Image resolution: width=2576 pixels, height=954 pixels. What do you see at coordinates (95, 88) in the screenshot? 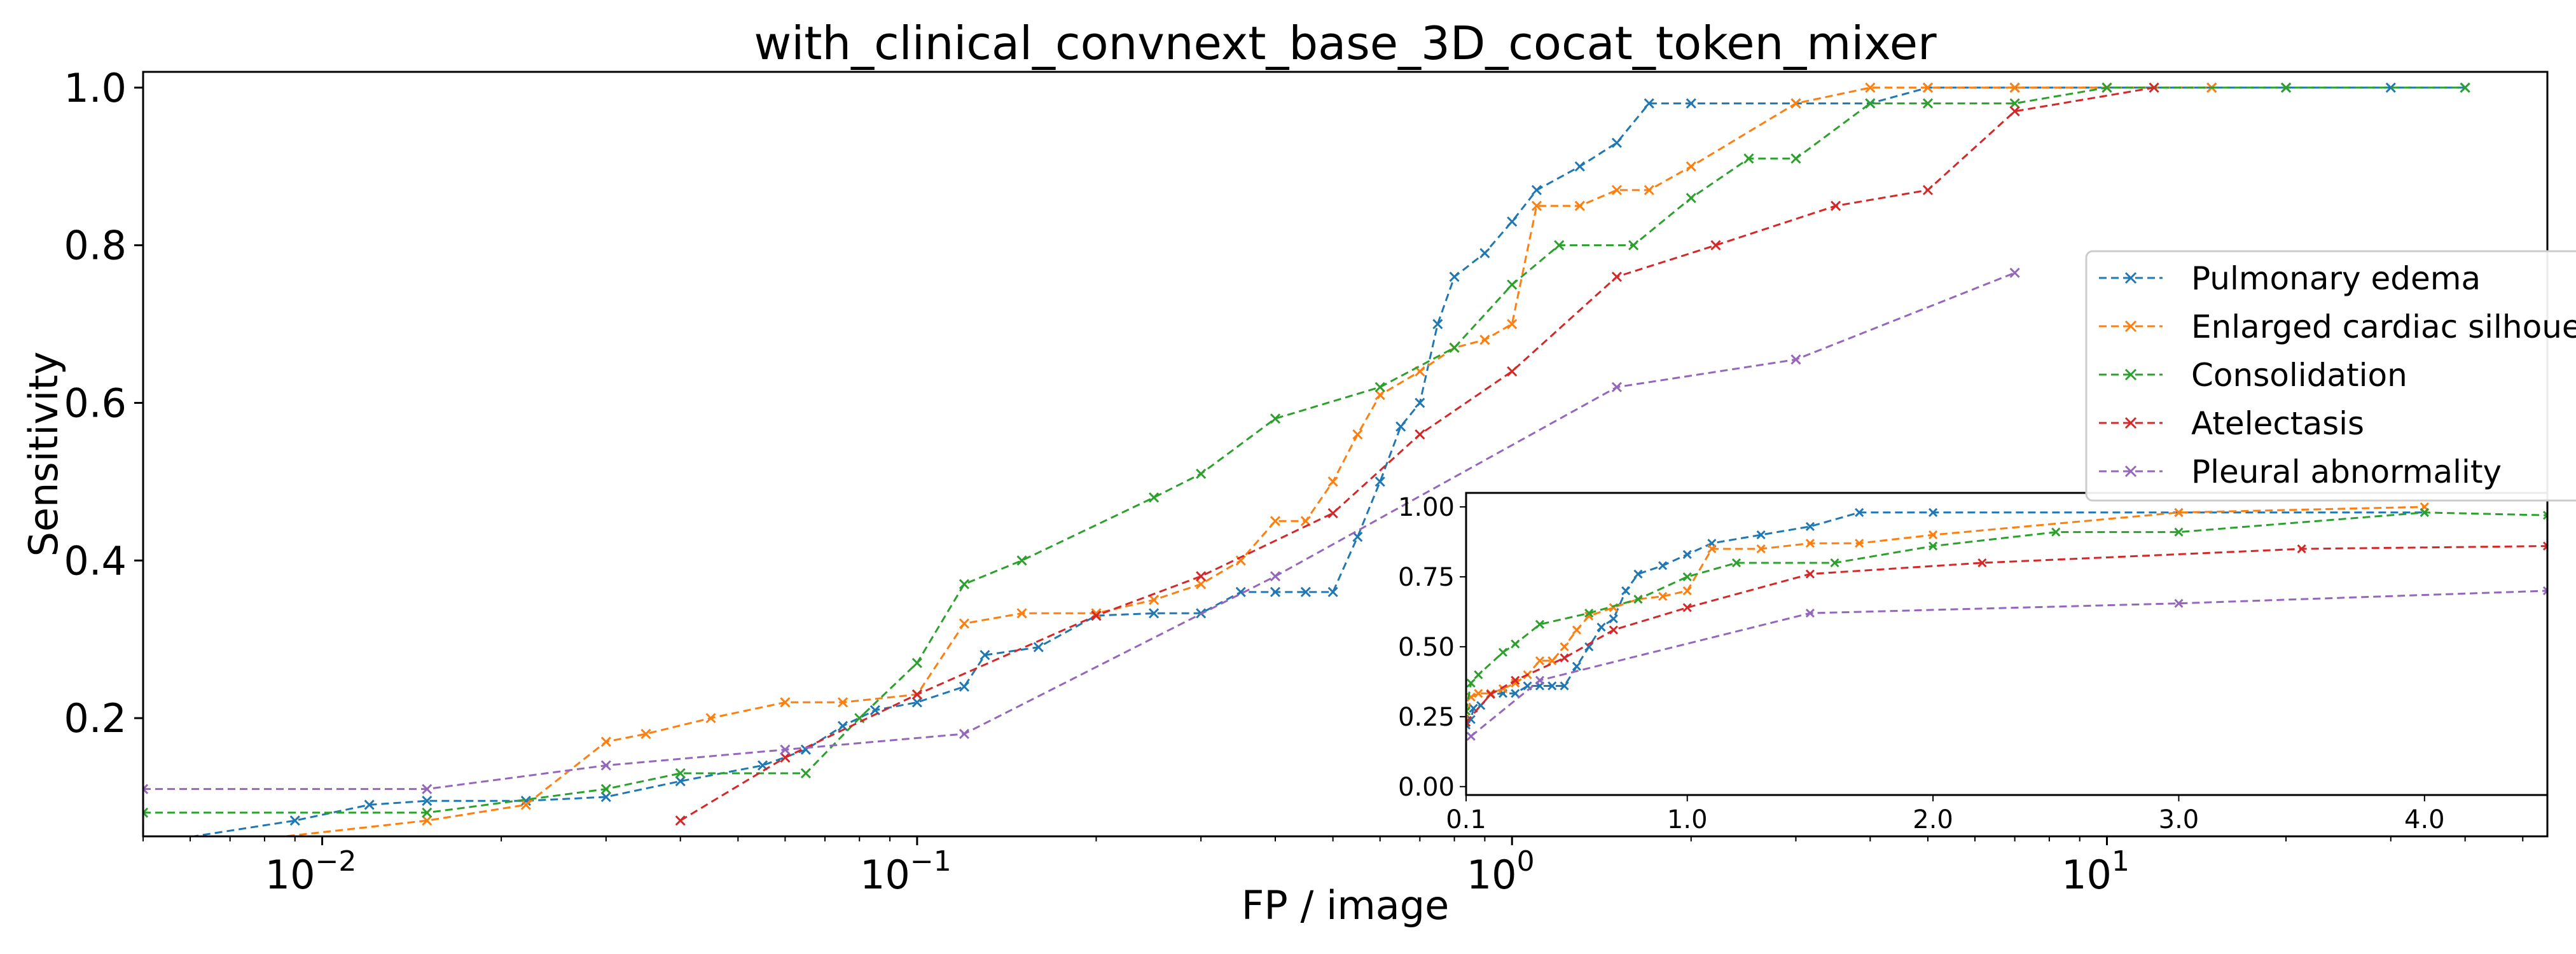
I see `y-tick-label: 1.0` at bounding box center [95, 88].